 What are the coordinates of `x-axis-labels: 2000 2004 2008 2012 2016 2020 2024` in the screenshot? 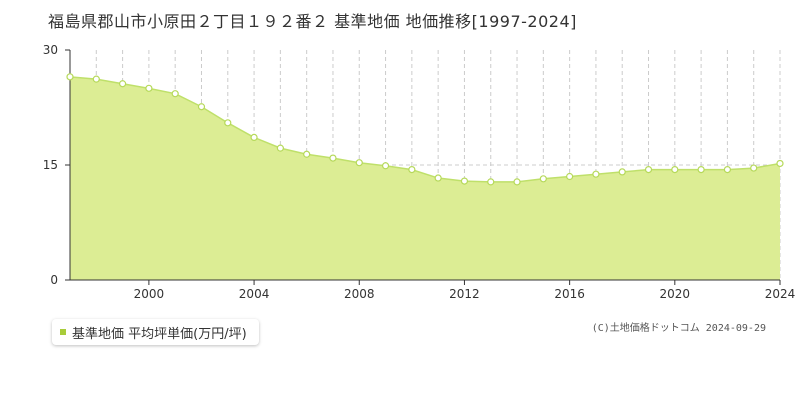 It's located at (465, 294).